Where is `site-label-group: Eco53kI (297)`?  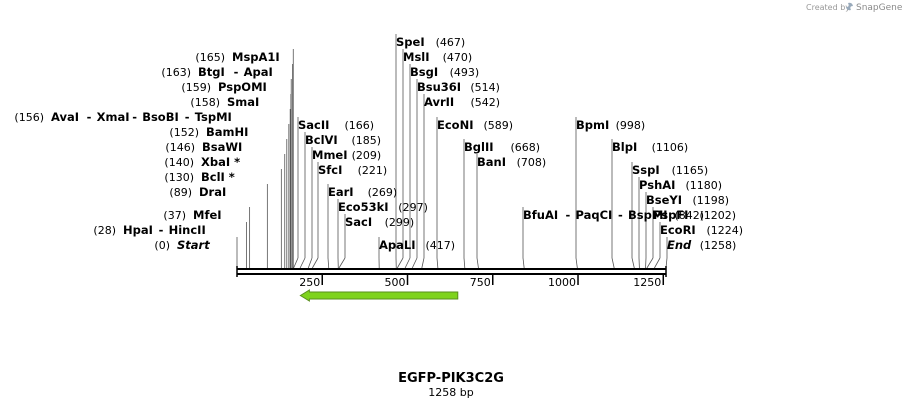 site-label-group: Eco53kI (297) is located at coordinates (383, 207).